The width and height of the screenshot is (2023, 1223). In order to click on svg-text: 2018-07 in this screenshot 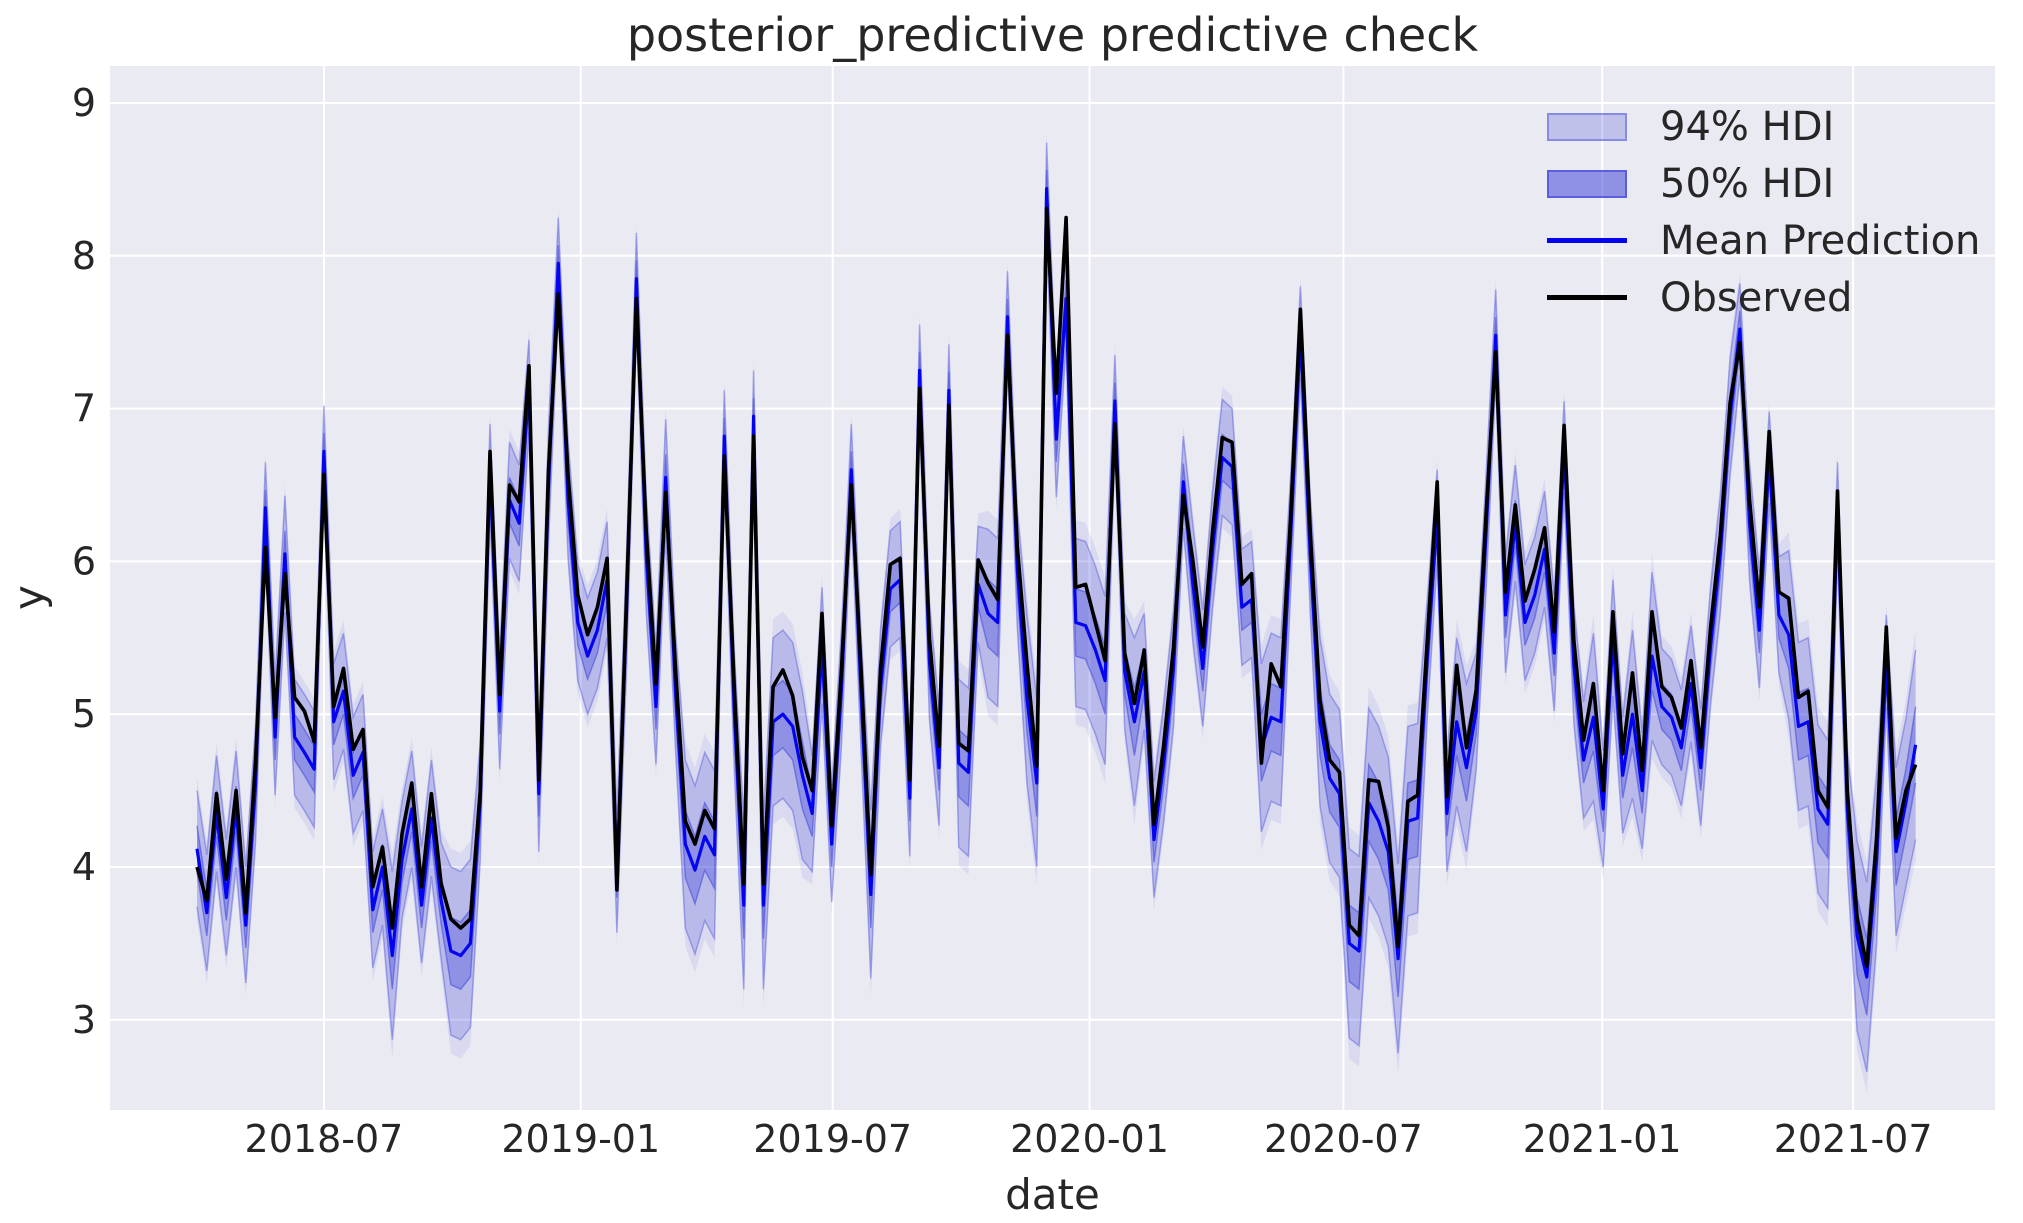, I will do `click(324, 1139)`.